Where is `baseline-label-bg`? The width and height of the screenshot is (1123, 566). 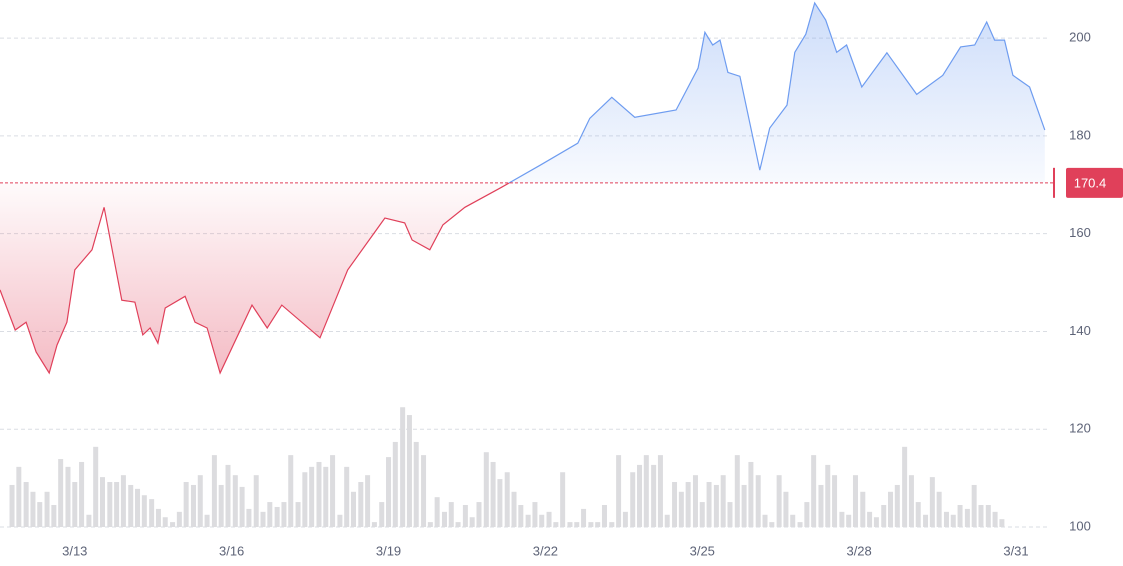 baseline-label-bg is located at coordinates (1094, 182).